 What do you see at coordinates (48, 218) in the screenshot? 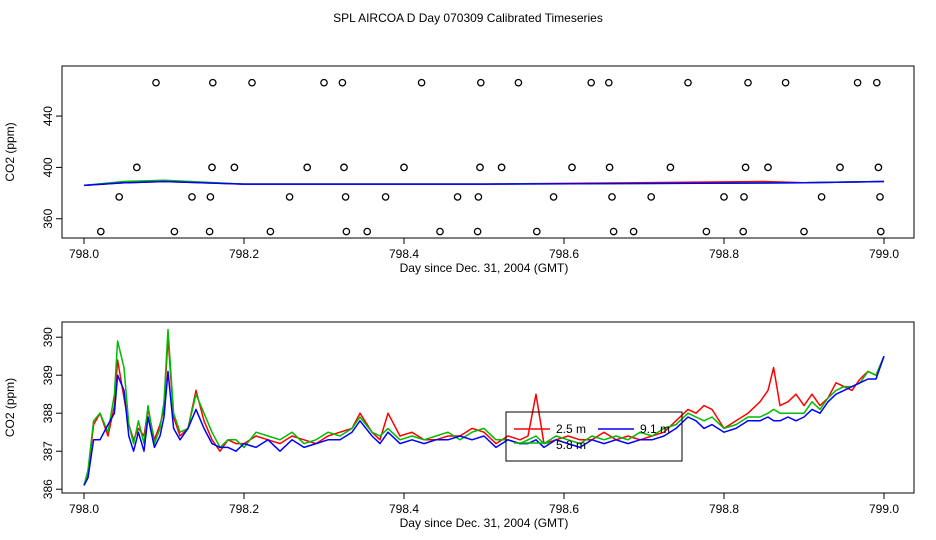
I see `y-tick-label: 360` at bounding box center [48, 218].